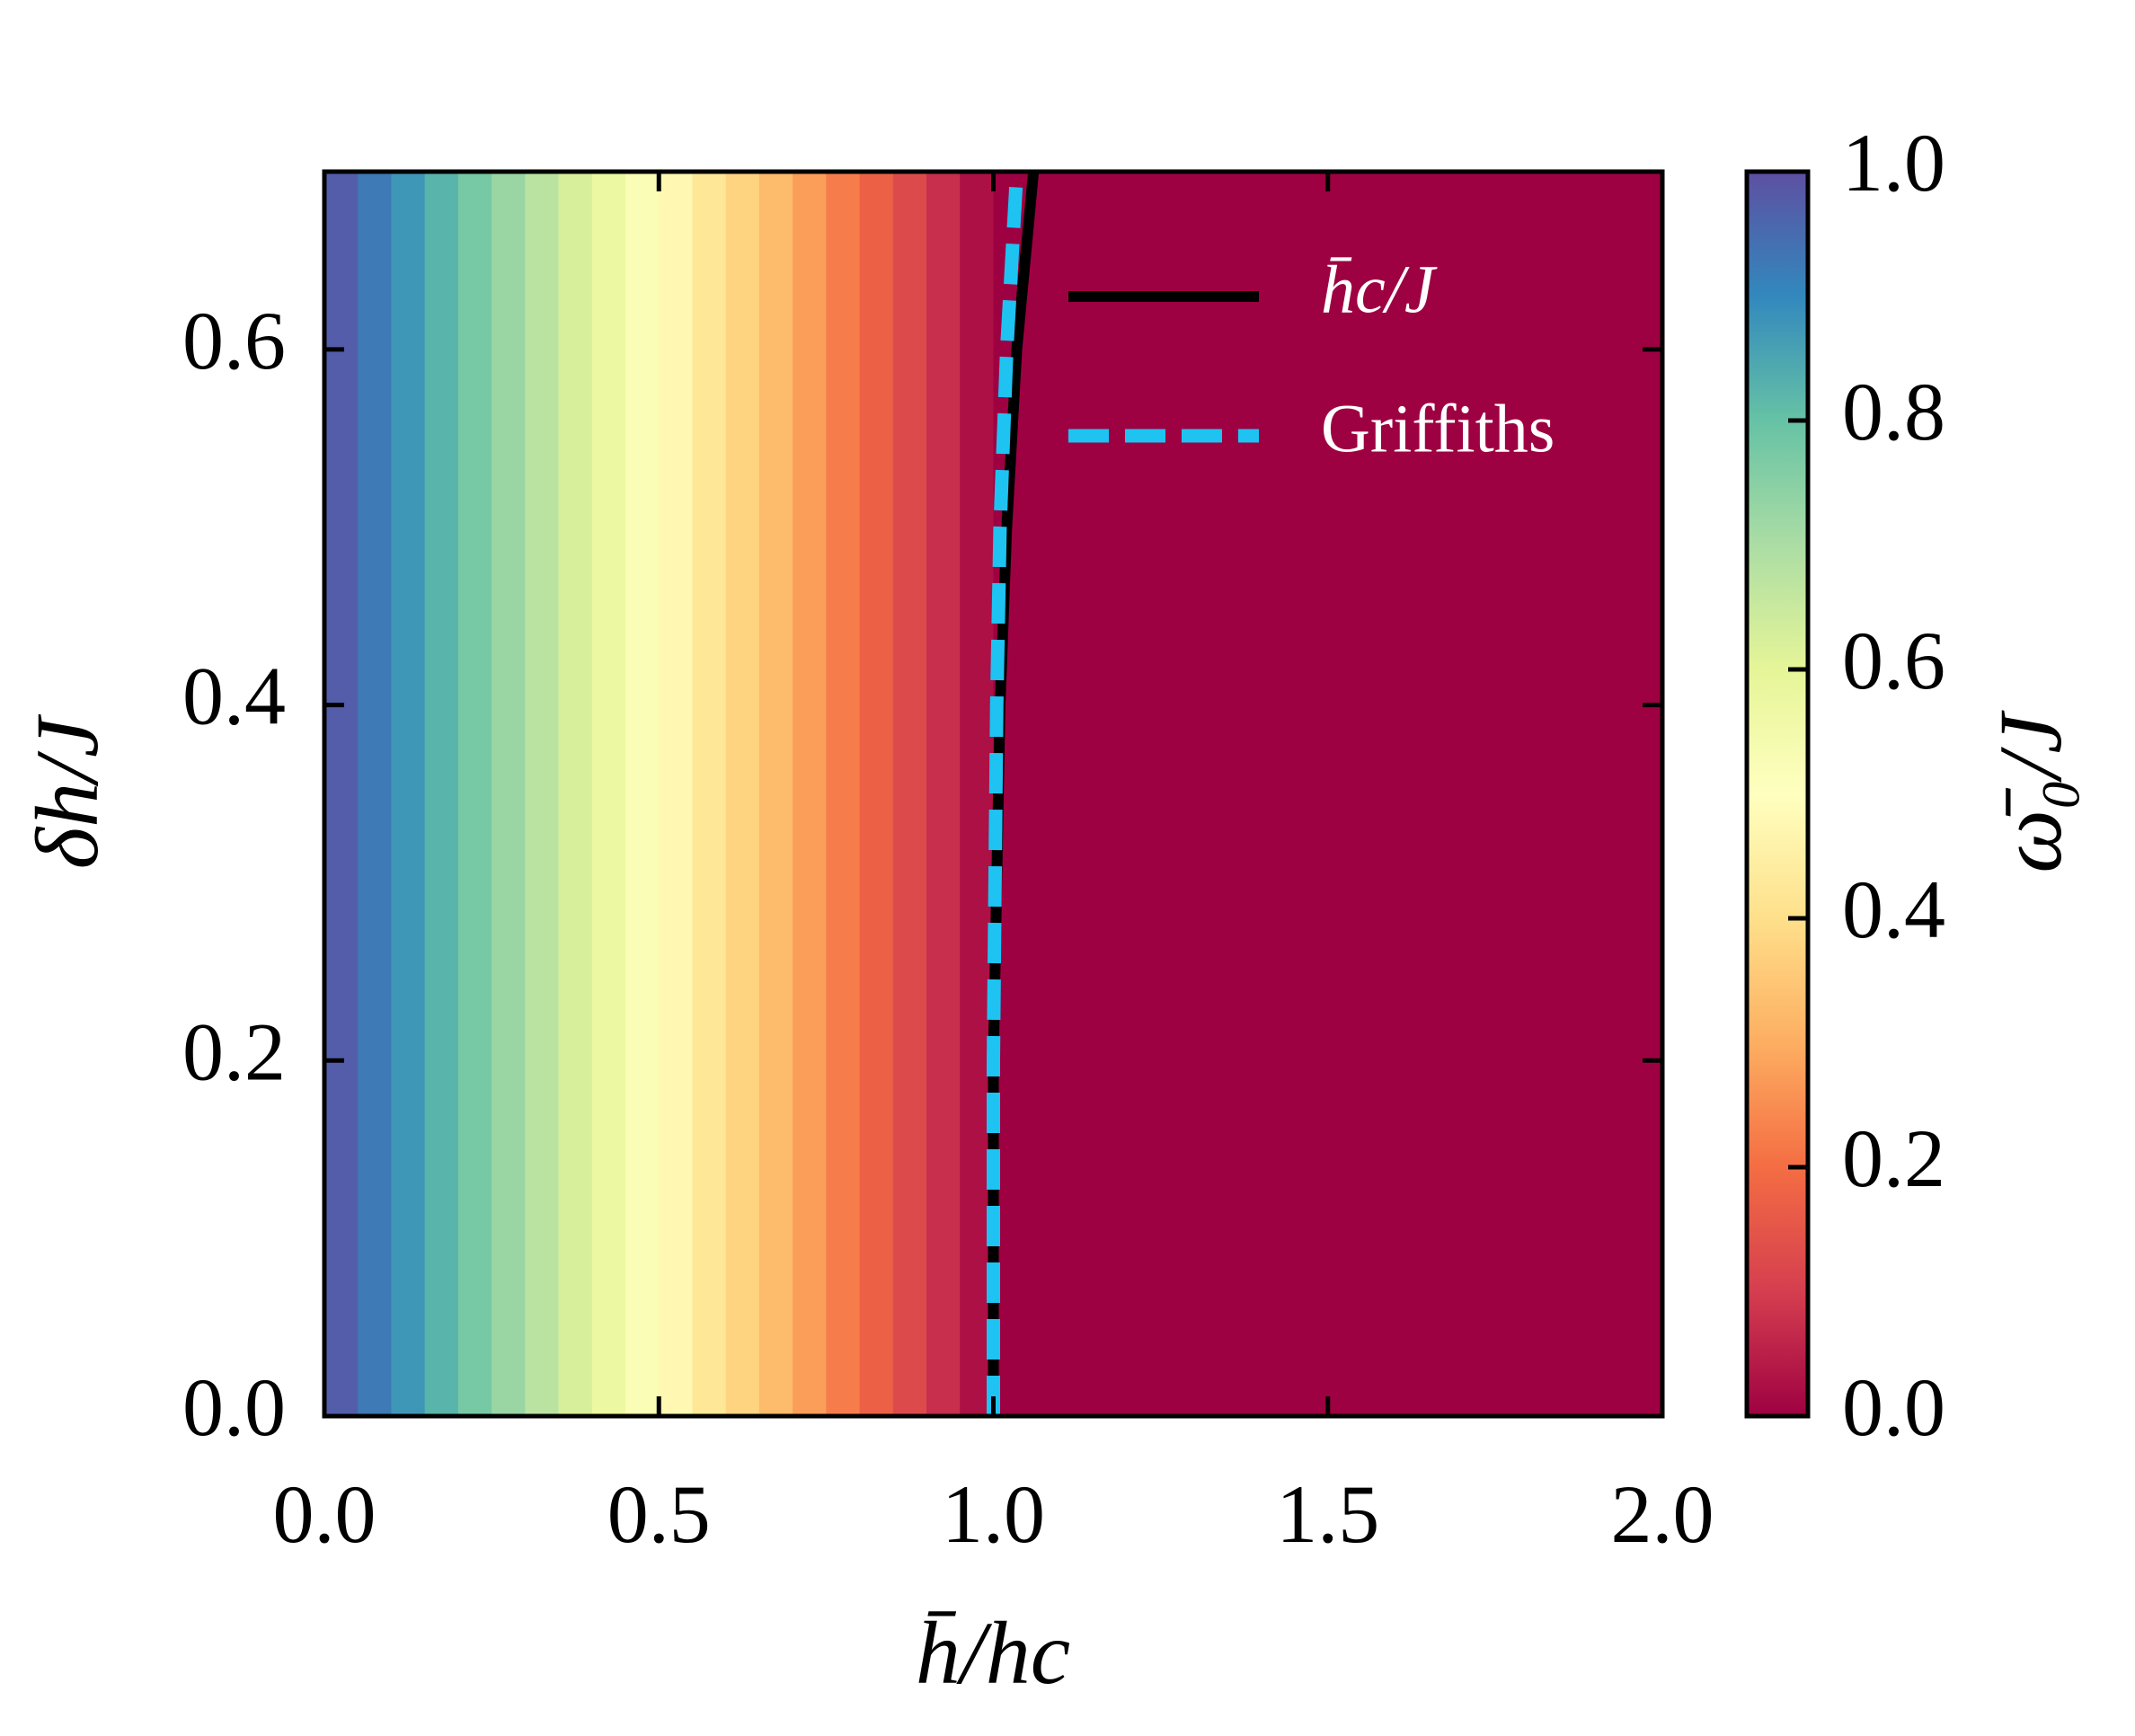 This screenshot has width=2135, height=1736. Describe the element at coordinates (1327, 1514) in the screenshot. I see `x-tick-label: 1.5` at that location.